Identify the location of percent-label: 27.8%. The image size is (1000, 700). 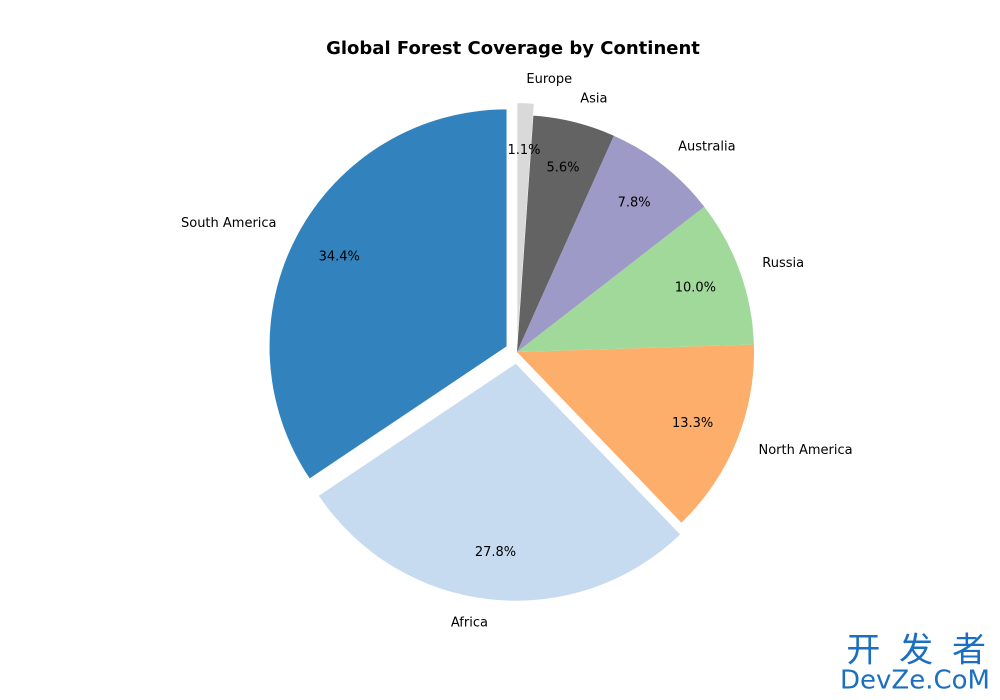
(495, 552).